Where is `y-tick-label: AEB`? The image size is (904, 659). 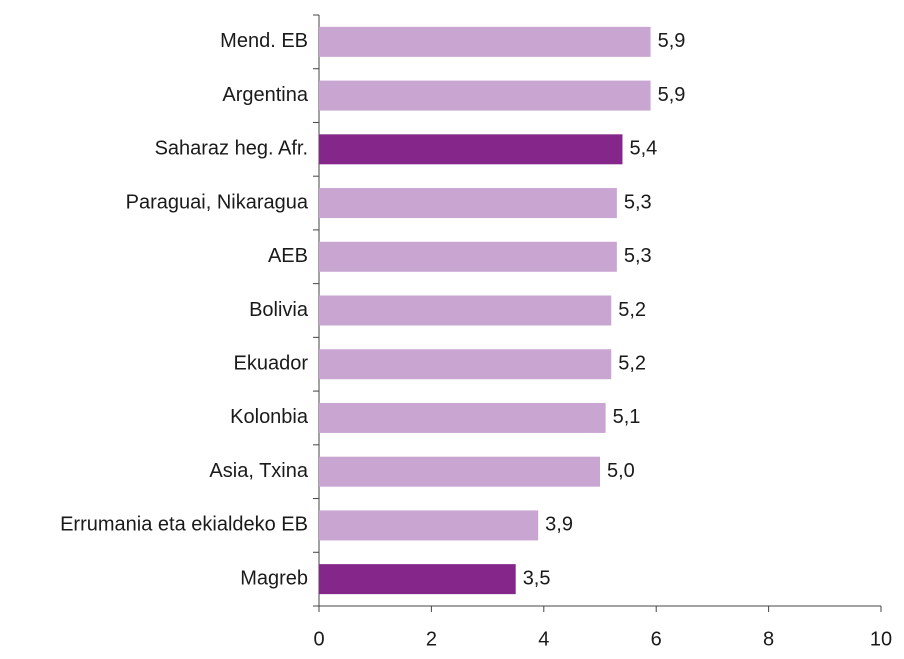 y-tick-label: AEB is located at coordinates (288, 256).